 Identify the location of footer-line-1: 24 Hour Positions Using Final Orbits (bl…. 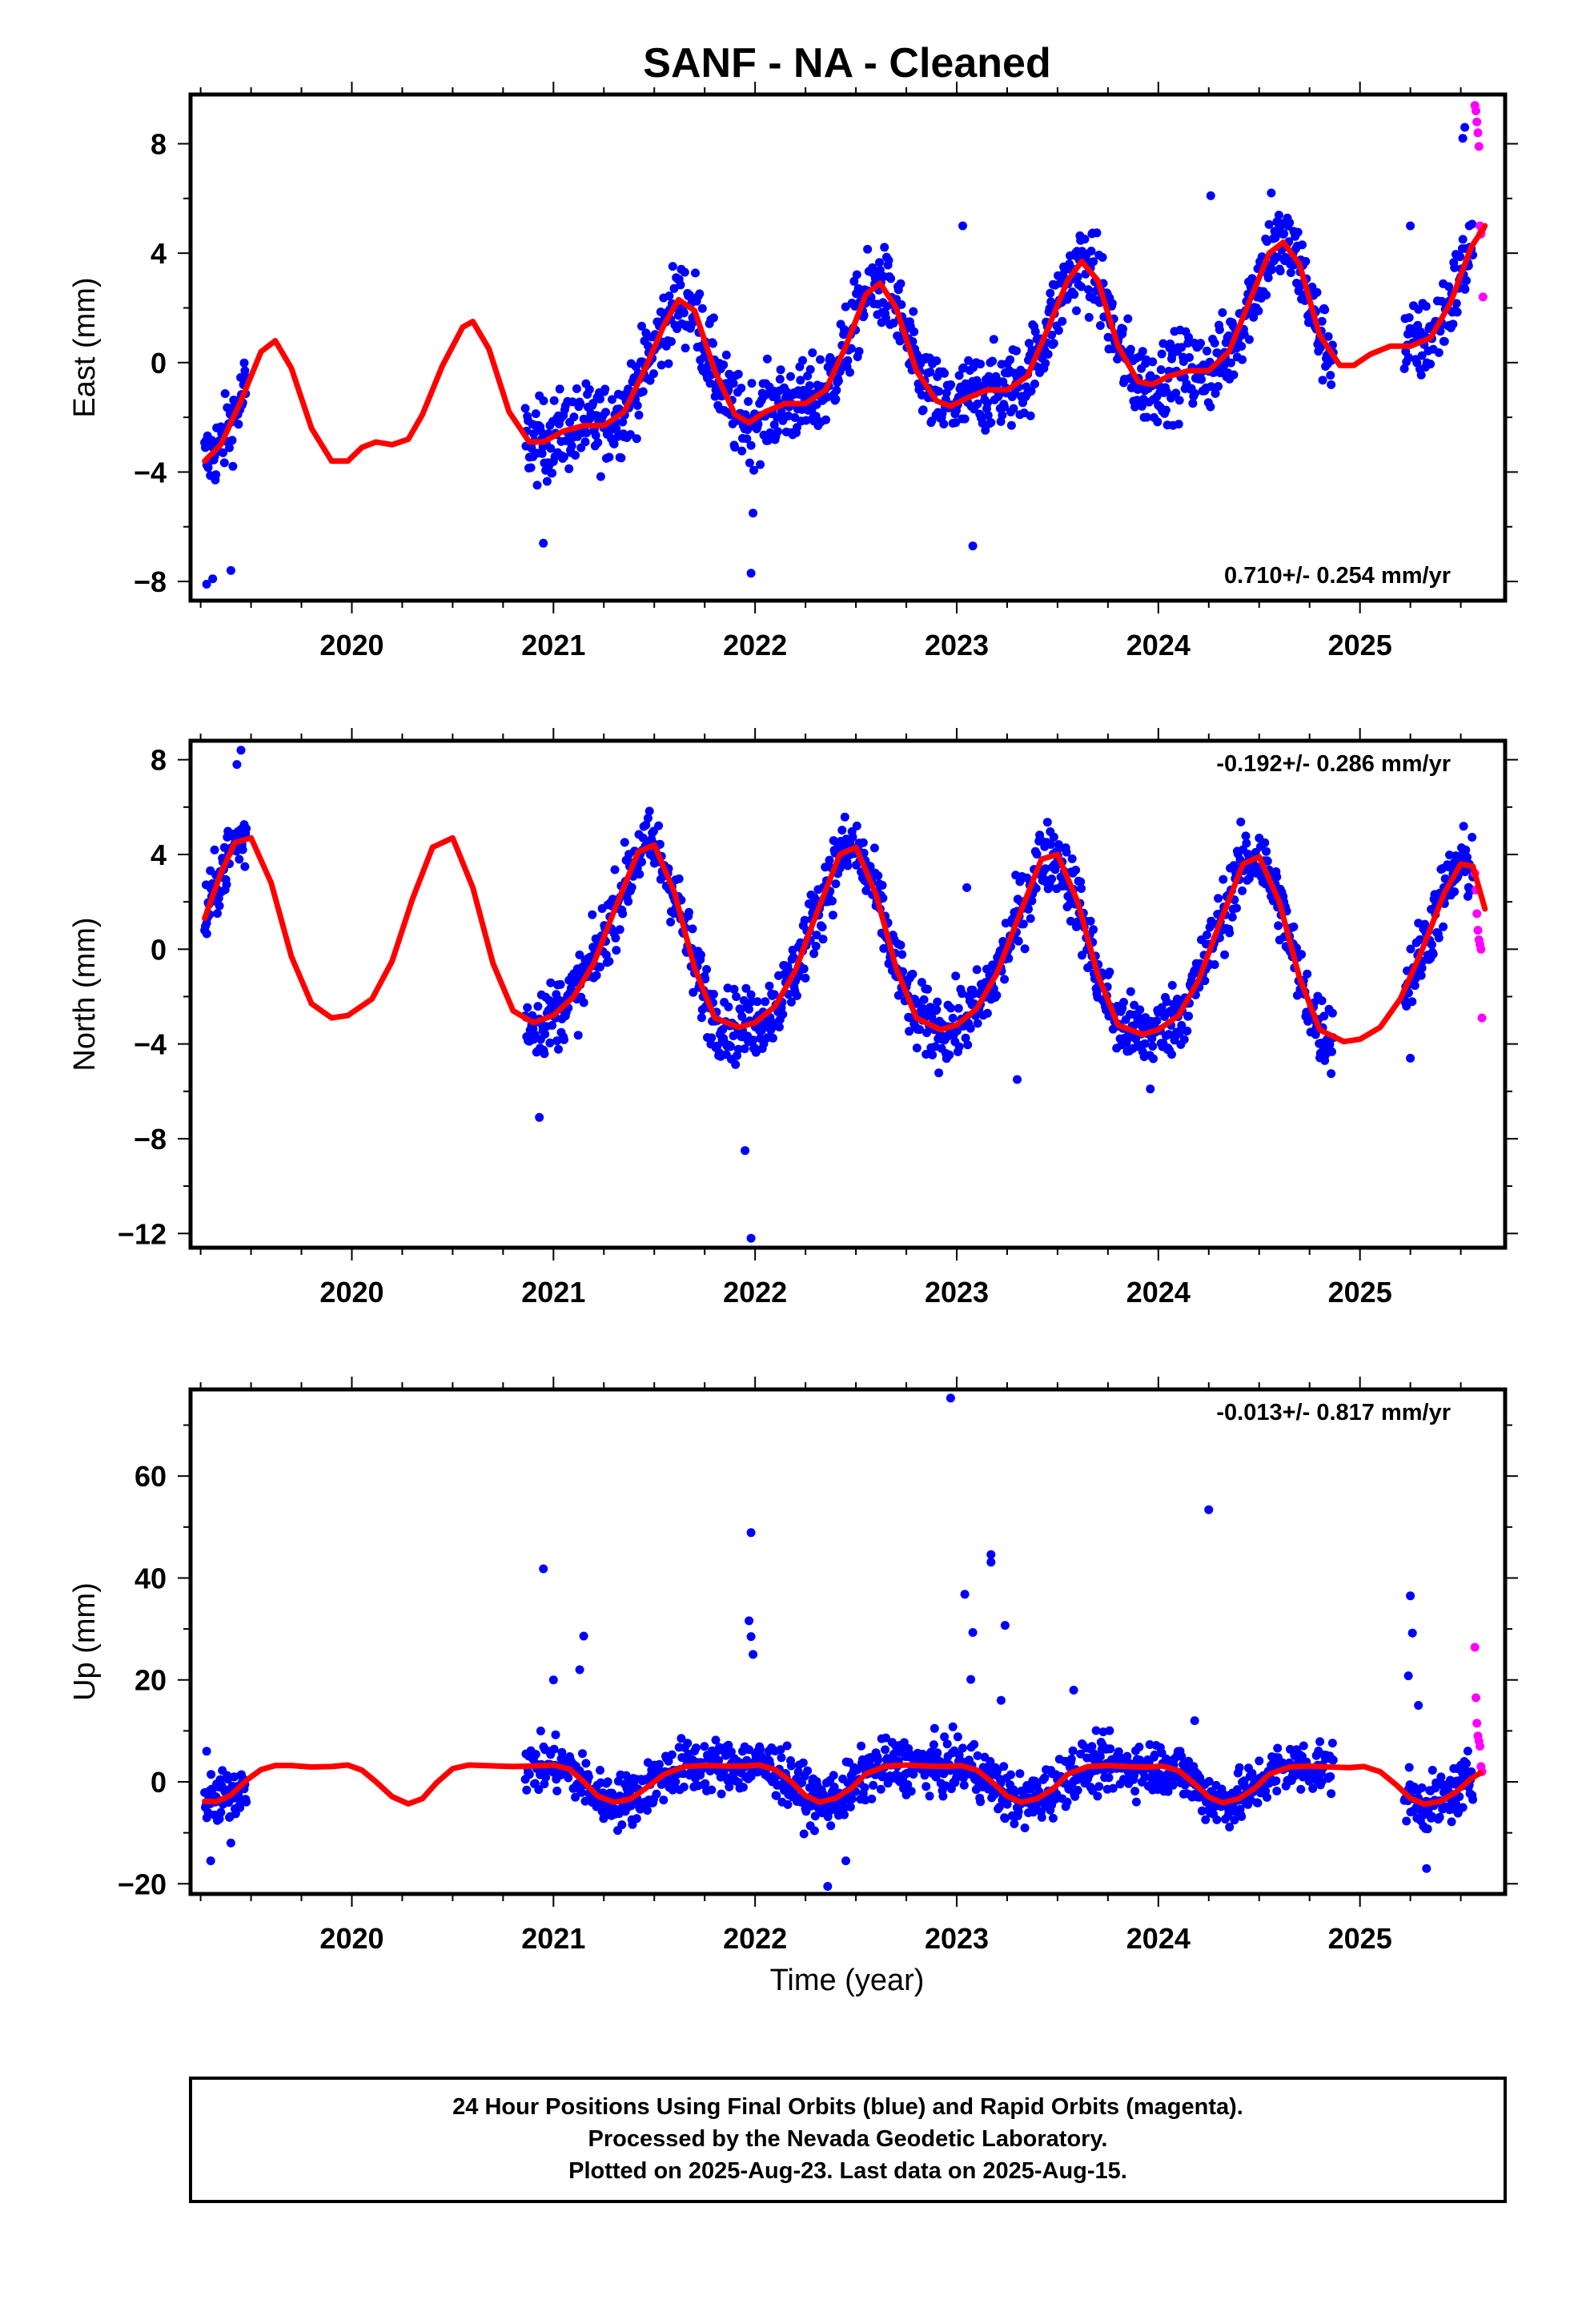
(847, 2107).